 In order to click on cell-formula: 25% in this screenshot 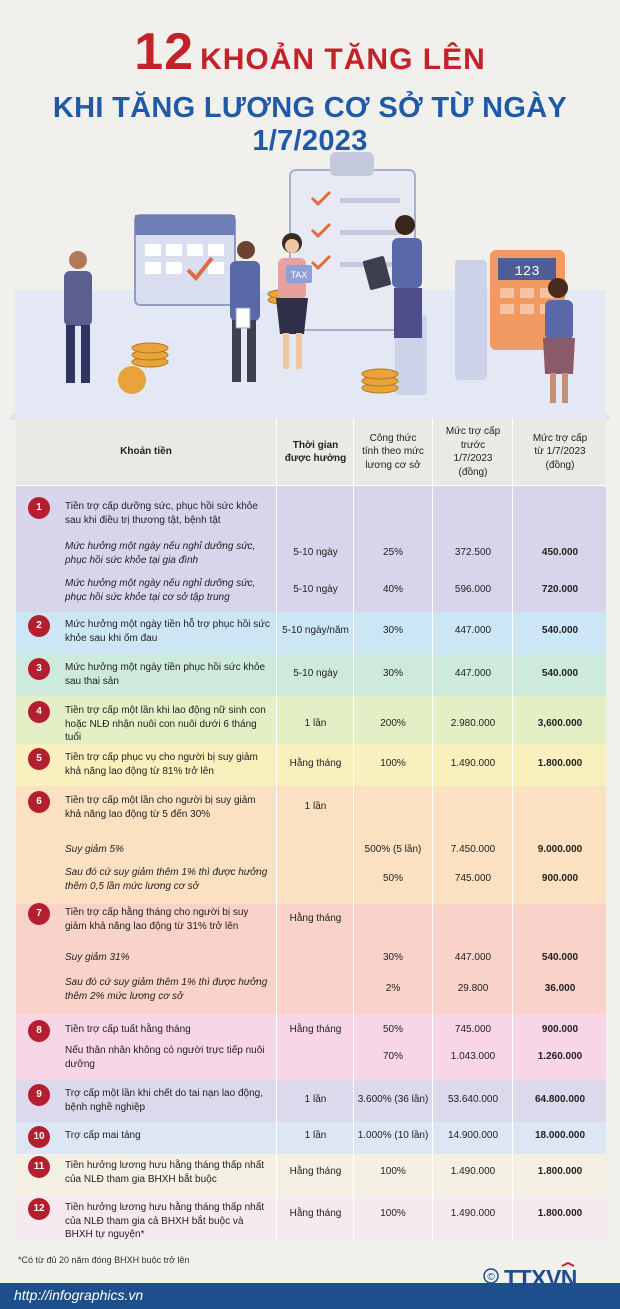, I will do `click(392, 552)`.